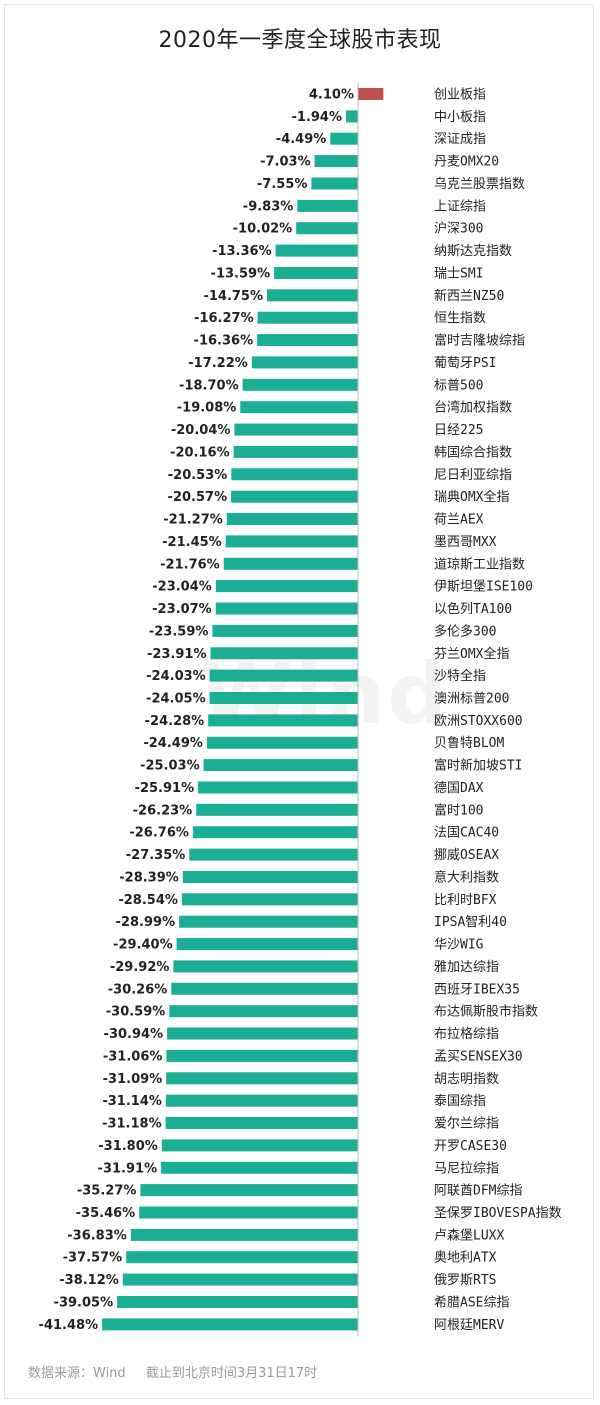 This screenshot has width=600, height=1405. I want to click on category-label-46: 爱尔兰综指, so click(466, 1124).